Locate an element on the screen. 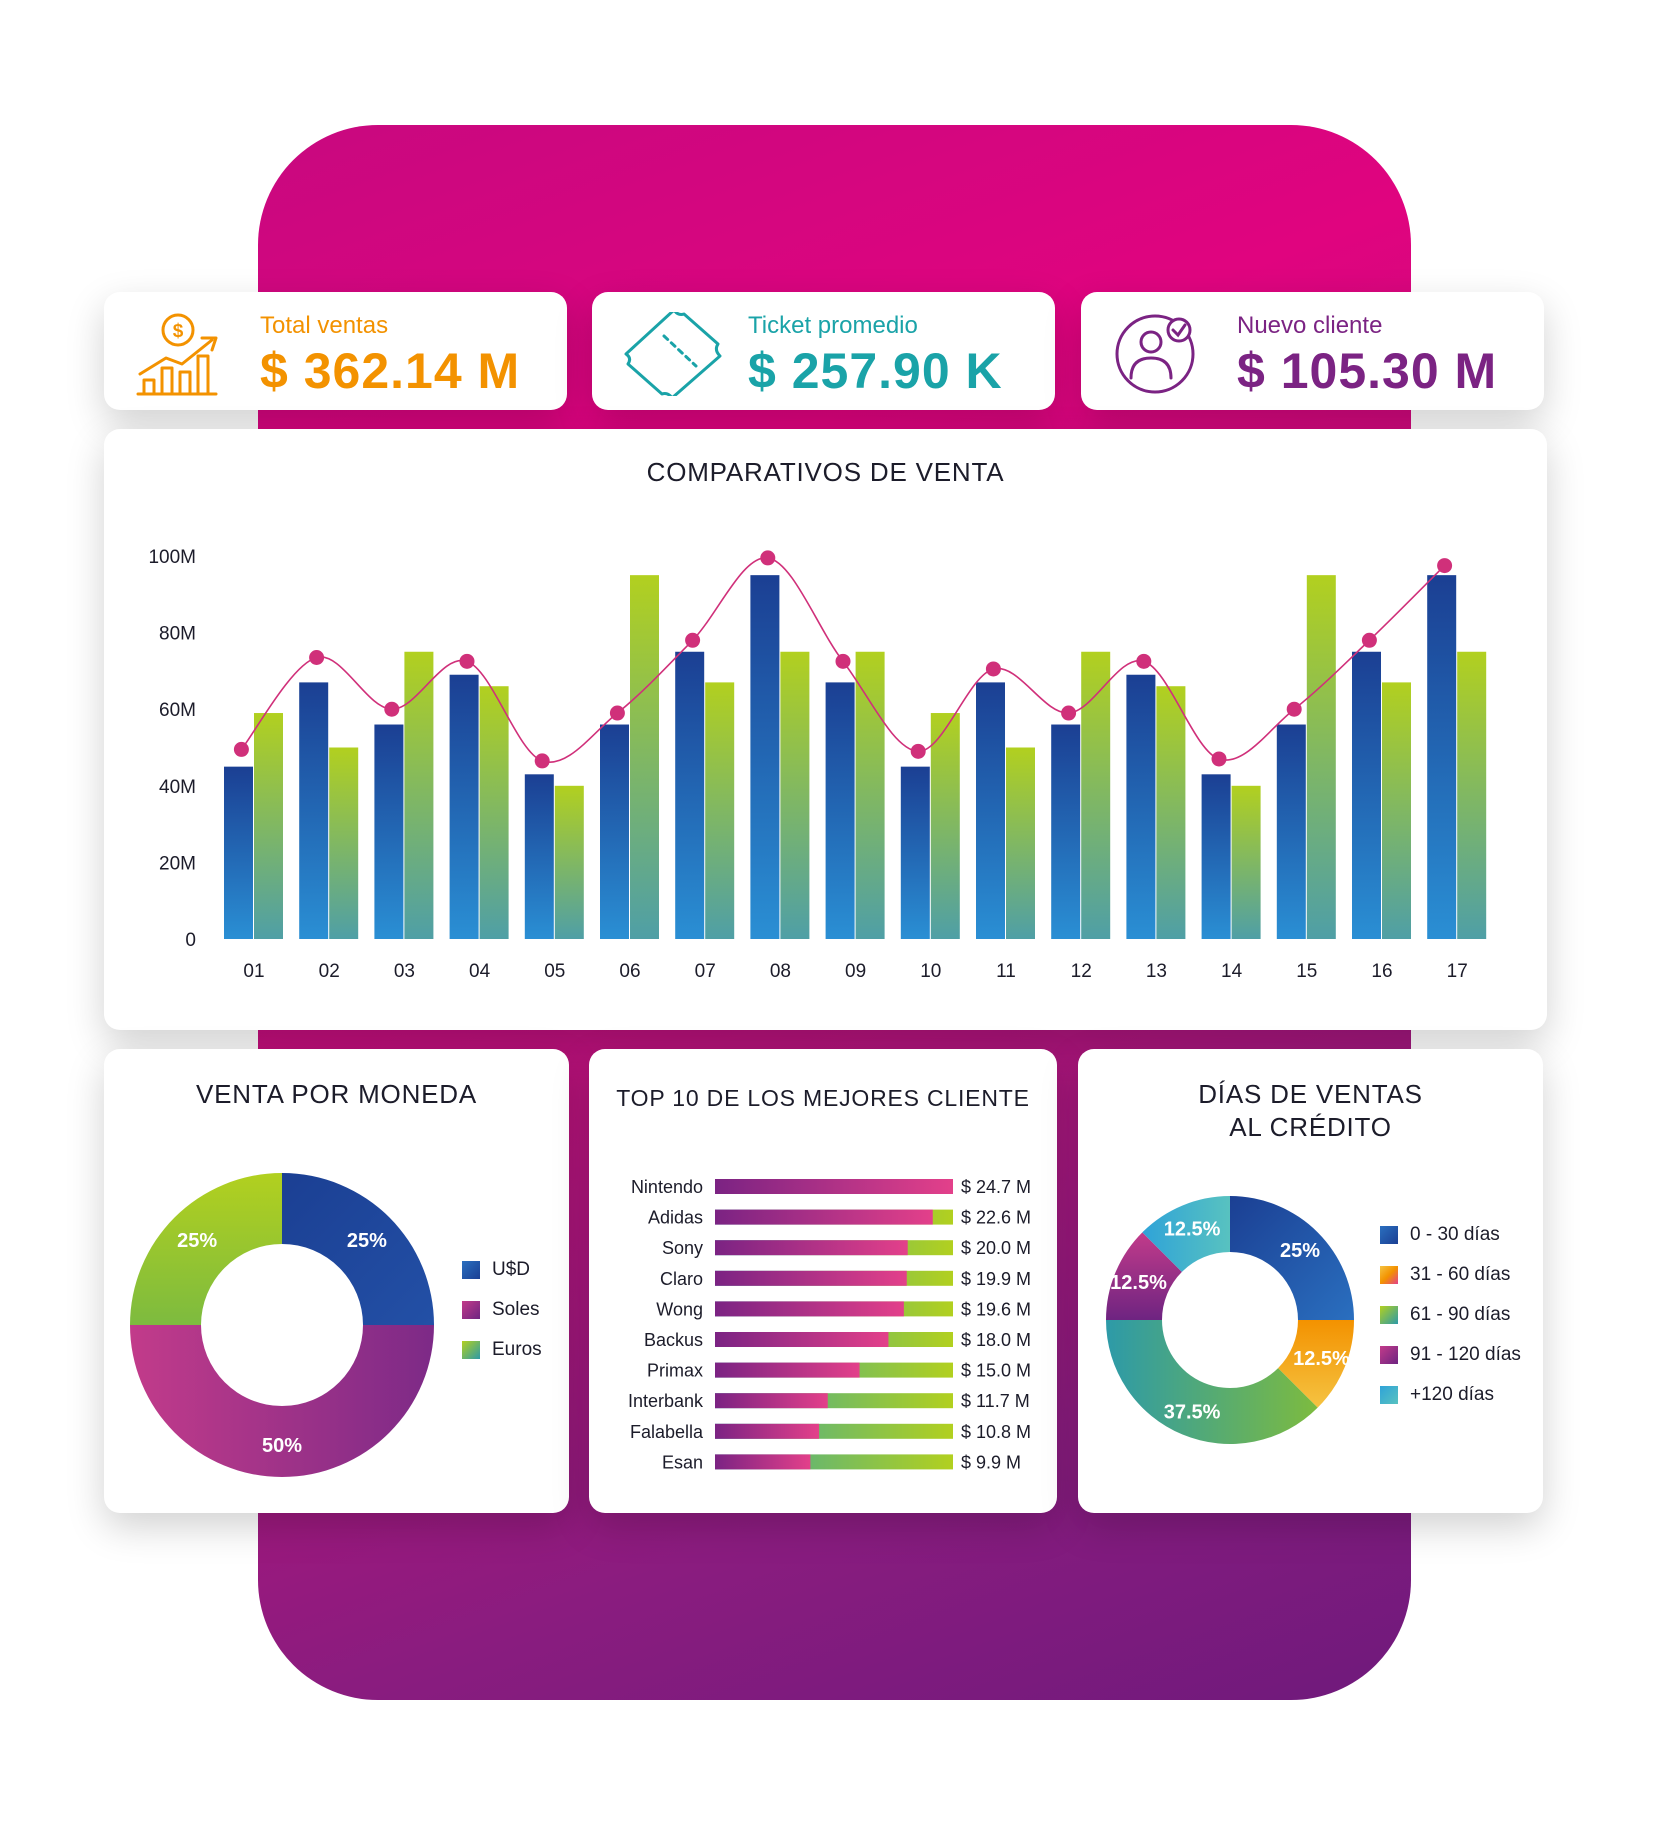 This screenshot has width=1668, height=1824. x-tick-label: 09 is located at coordinates (855, 971).